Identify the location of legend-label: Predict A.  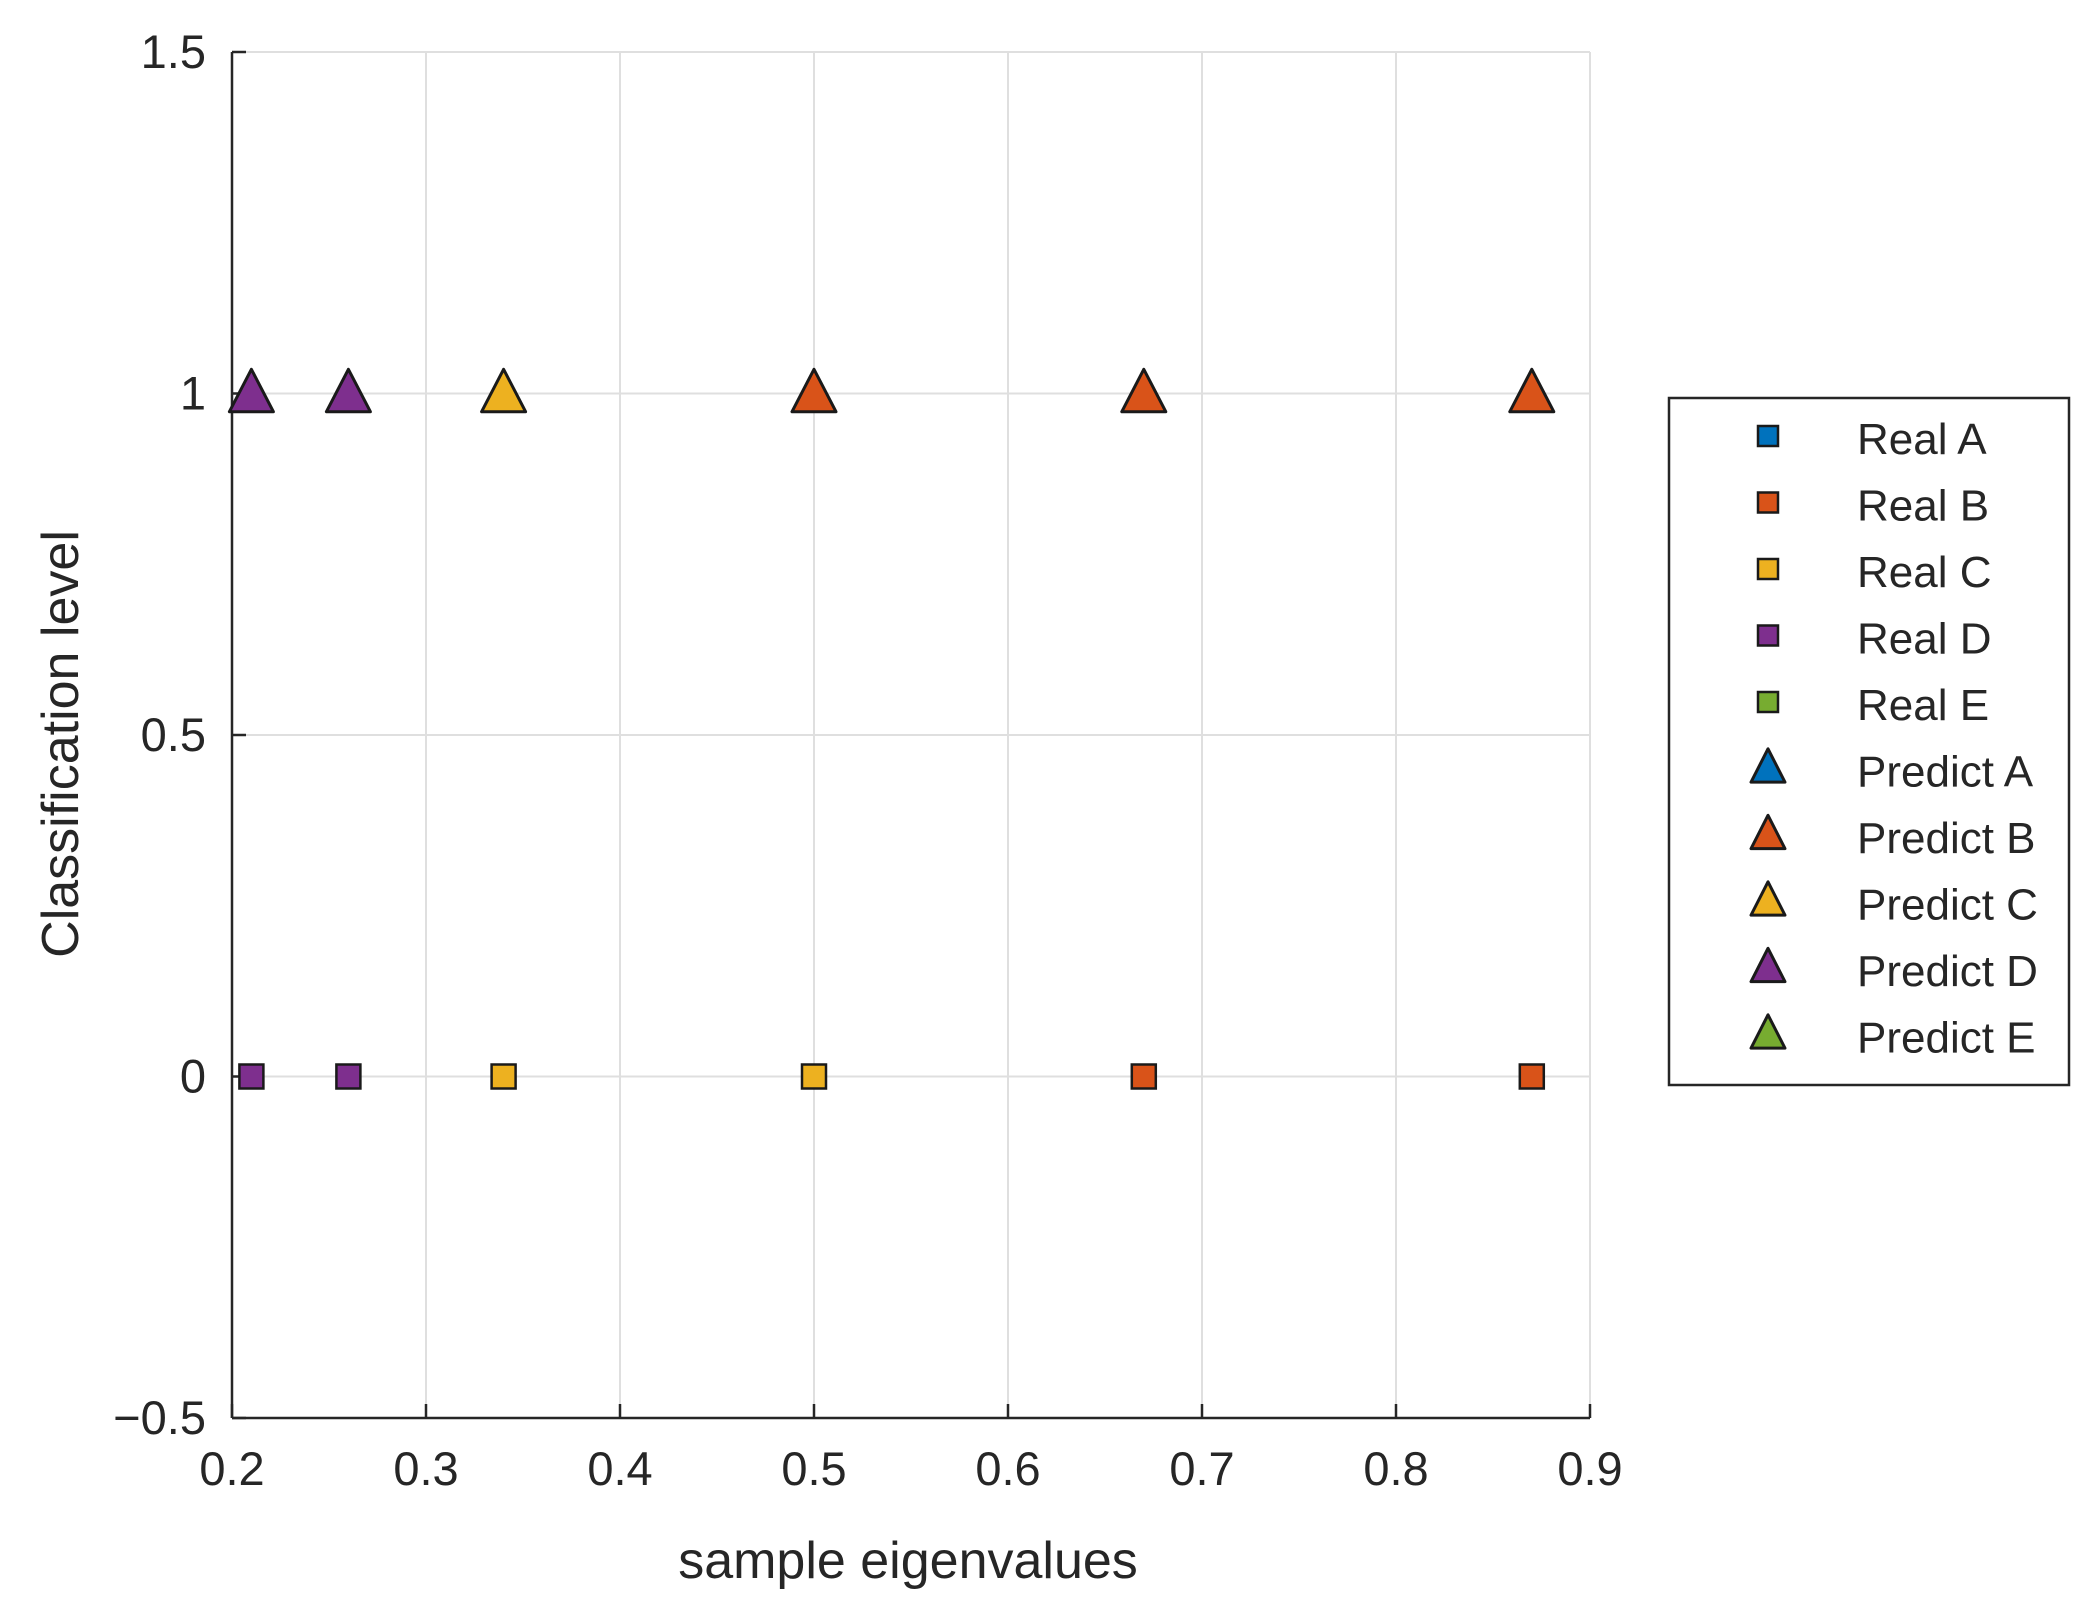
(1945, 772).